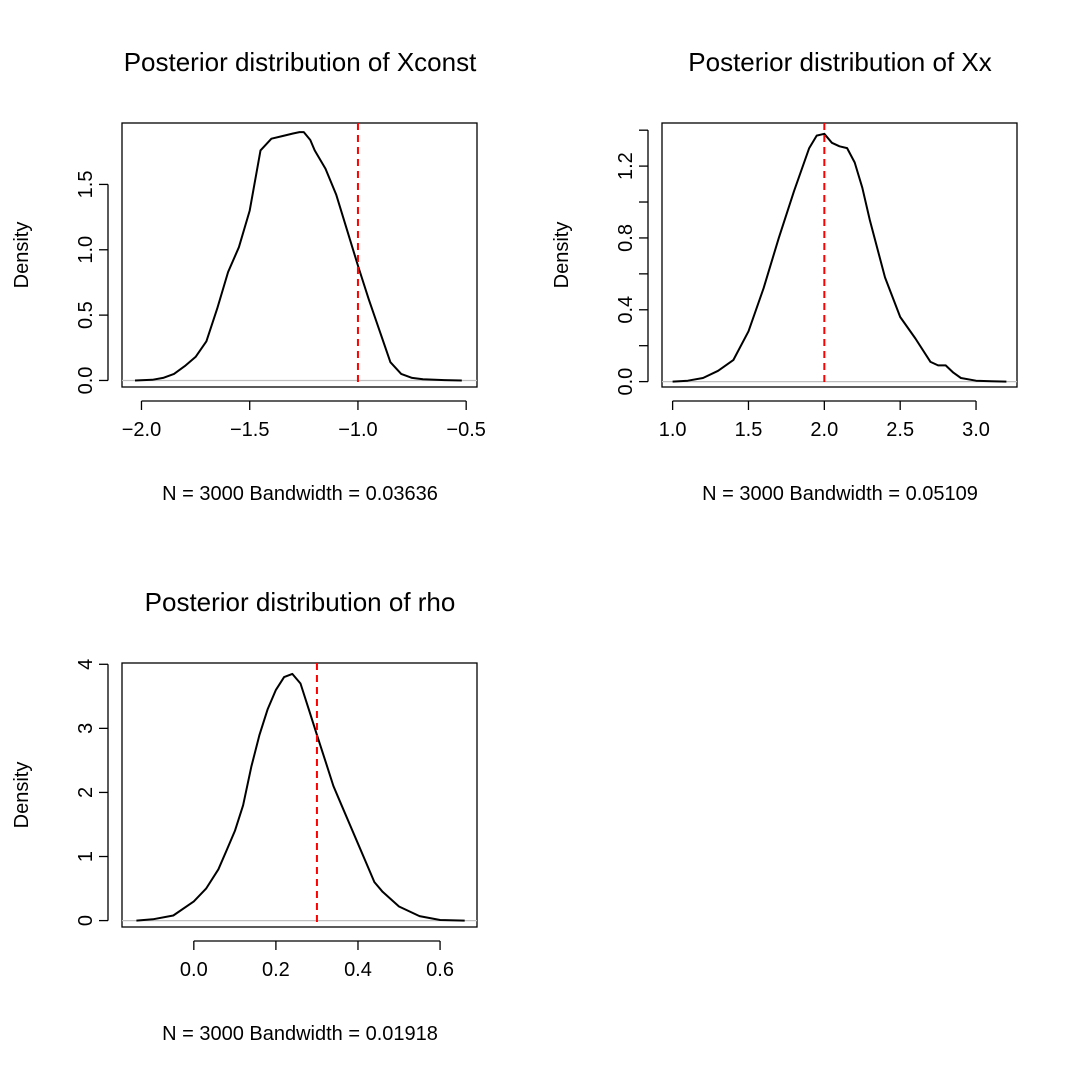 The width and height of the screenshot is (1080, 1080). What do you see at coordinates (900, 430) in the screenshot?
I see `x-tick-label: 2.5` at bounding box center [900, 430].